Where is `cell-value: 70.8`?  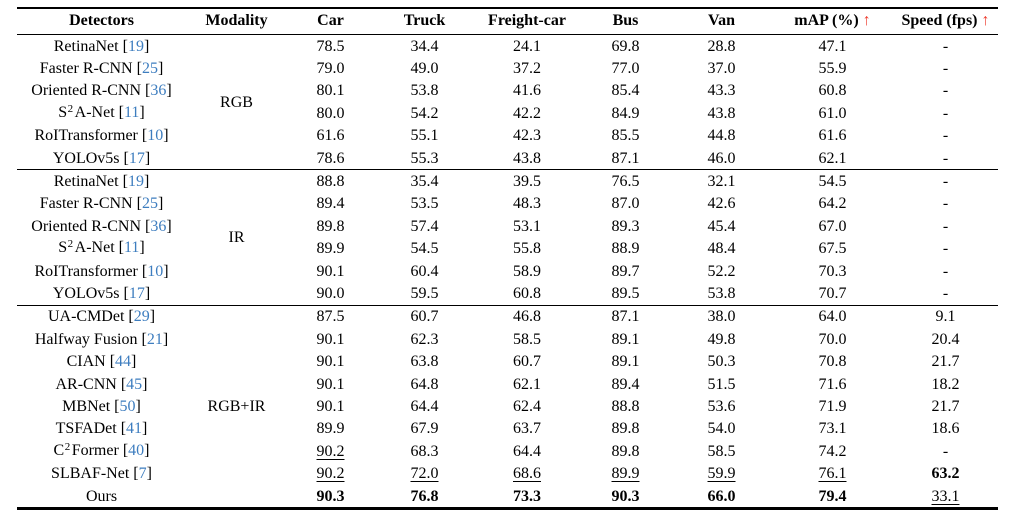 cell-value: 70.8 is located at coordinates (832, 362).